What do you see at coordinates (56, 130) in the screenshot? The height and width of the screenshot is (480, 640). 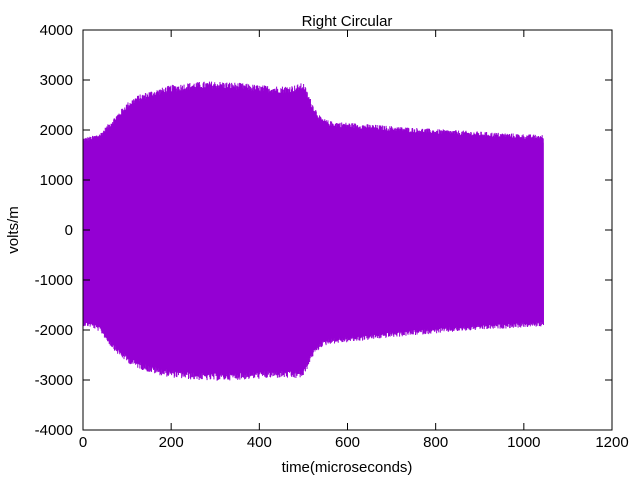 I see `y-tick-label: 2000` at bounding box center [56, 130].